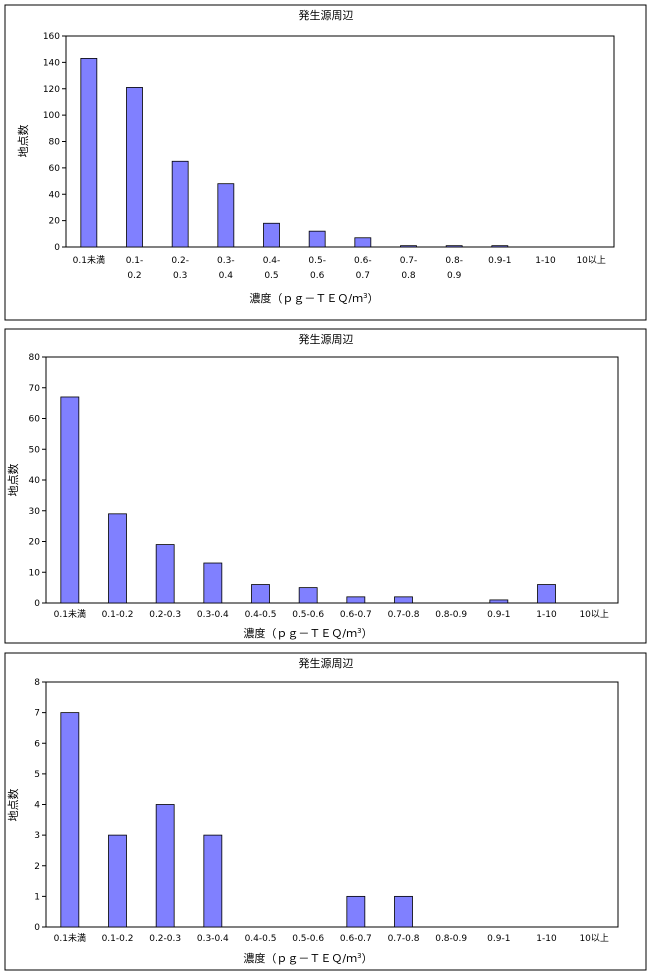 Image resolution: width=652 pixels, height=974 pixels. I want to click on y-tick-label: 5, so click(37, 775).